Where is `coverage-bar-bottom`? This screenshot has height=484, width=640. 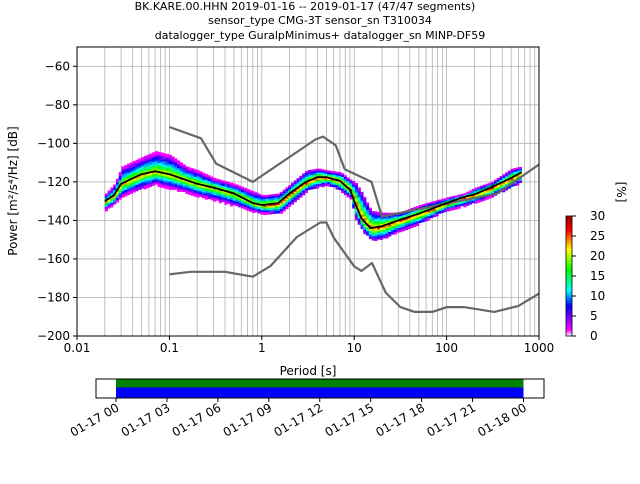
coverage-bar-bottom is located at coordinates (320, 392).